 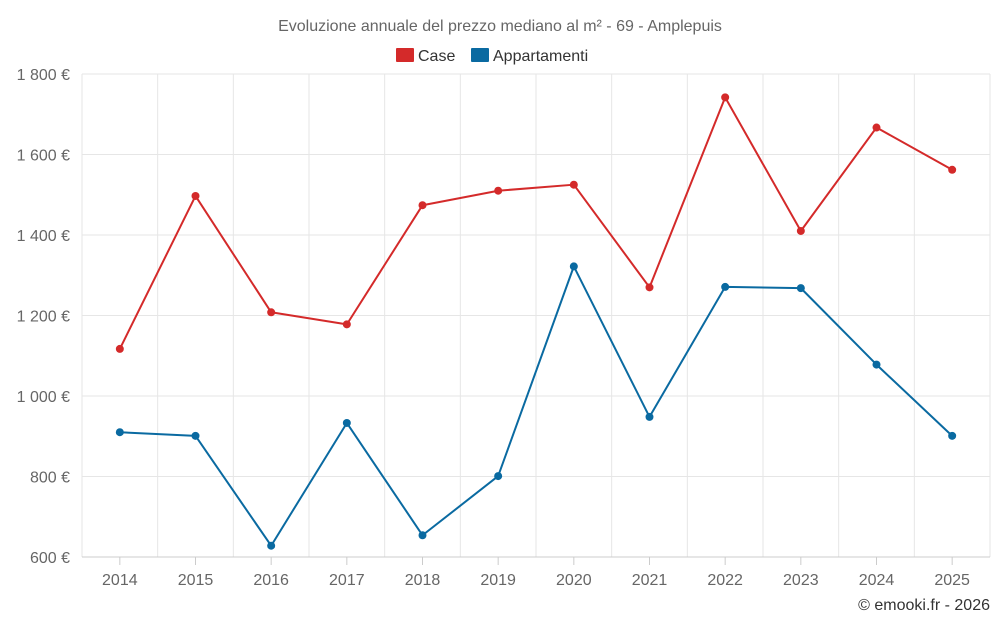 I want to click on x-tick-label: 2018, so click(x=423, y=580).